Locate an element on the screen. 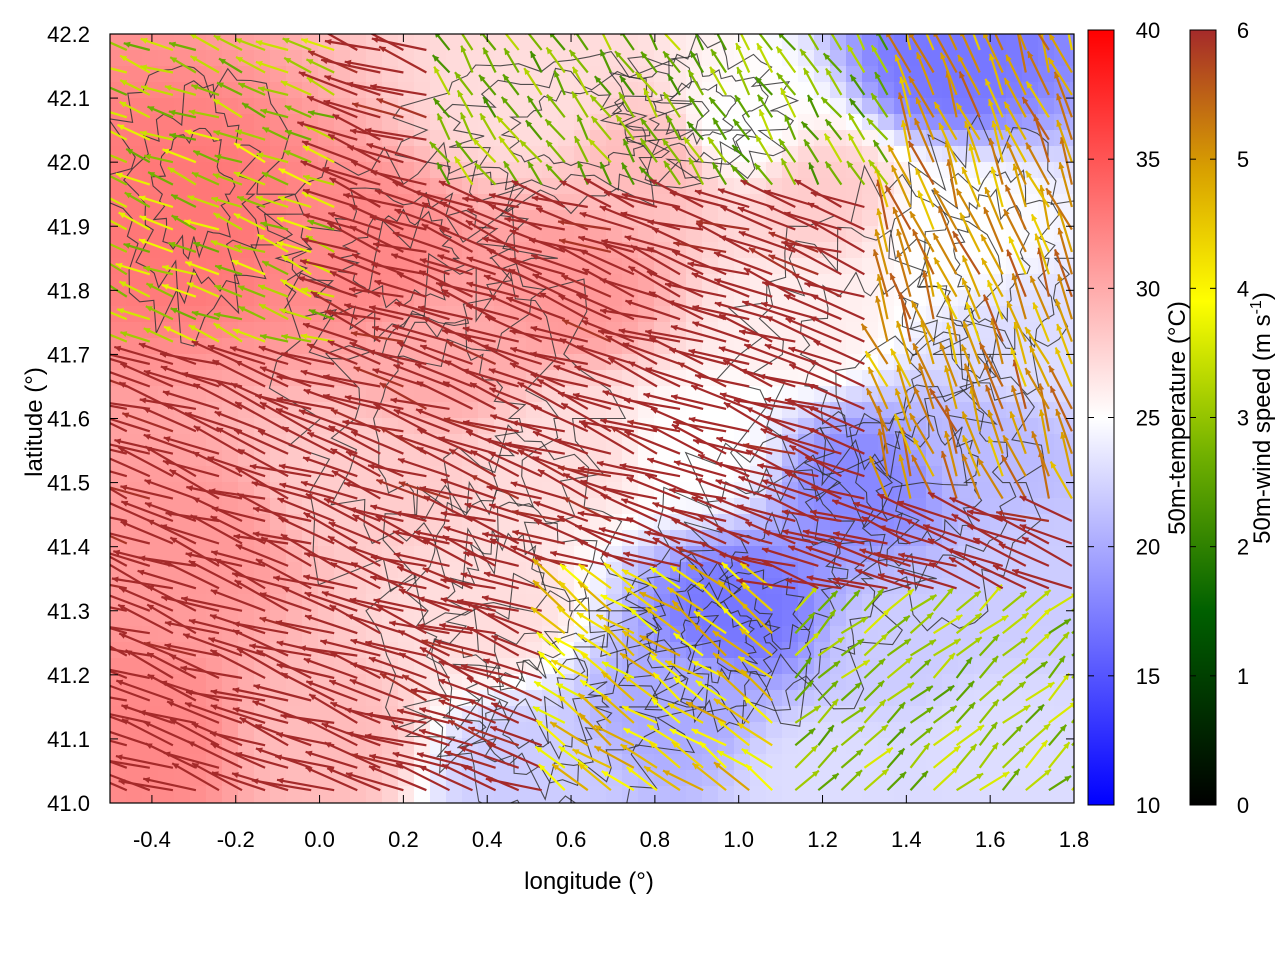 Image resolution: width=1280 pixels, height=960 pixels. temperature-colorbar-tick-label: 30 is located at coordinates (1148, 288).